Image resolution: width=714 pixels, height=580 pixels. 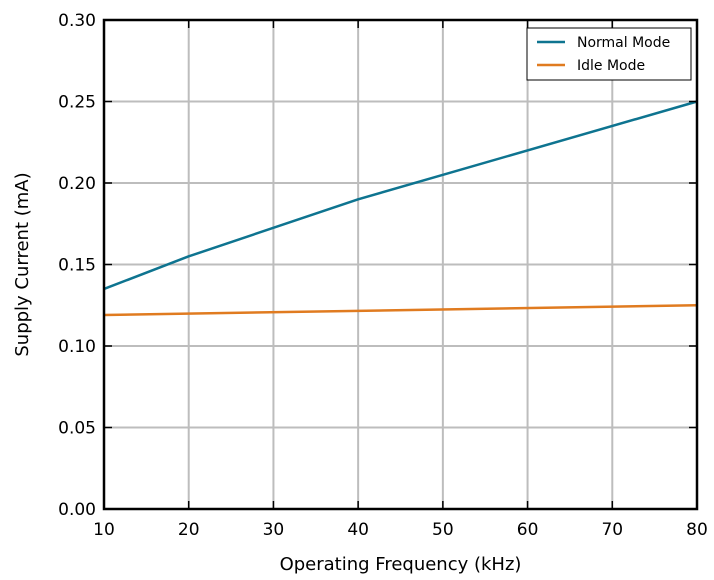 I want to click on legend: Normal Mode Idle Mode, so click(x=609, y=54).